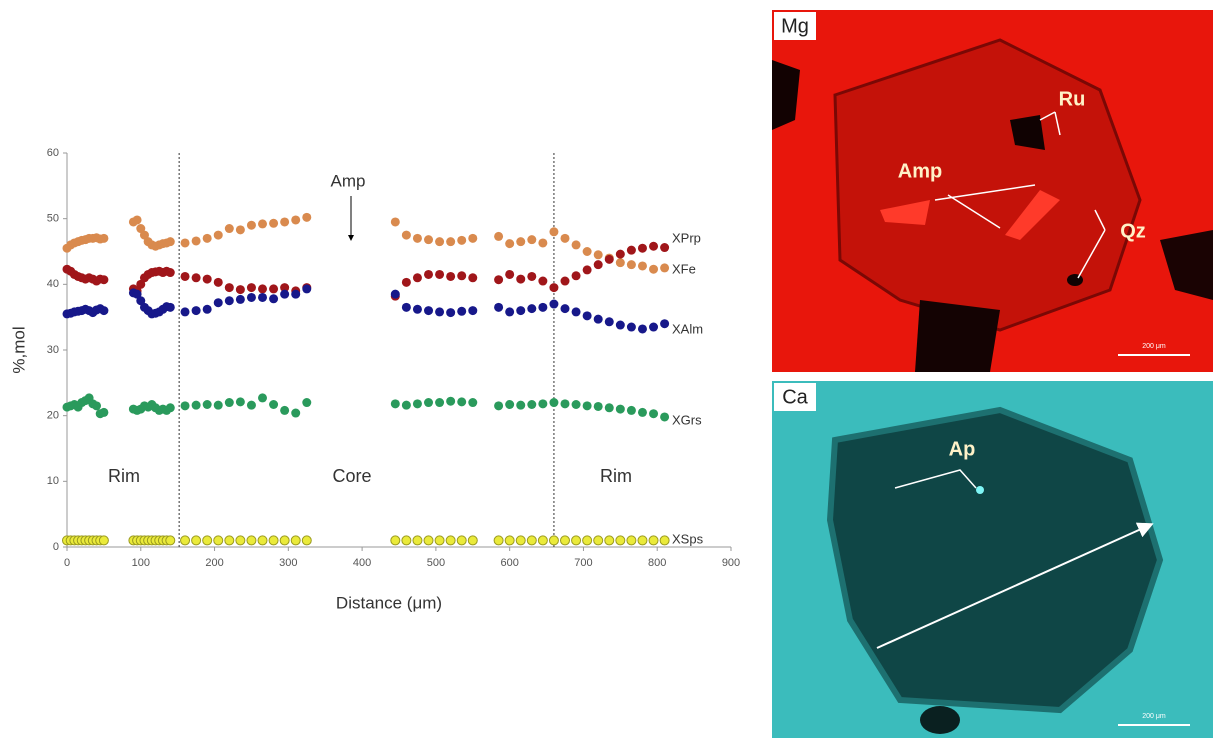 Image resolution: width=1215 pixels, height=745 pixels. I want to click on x-axis-title: Distance (μm), so click(389, 602).